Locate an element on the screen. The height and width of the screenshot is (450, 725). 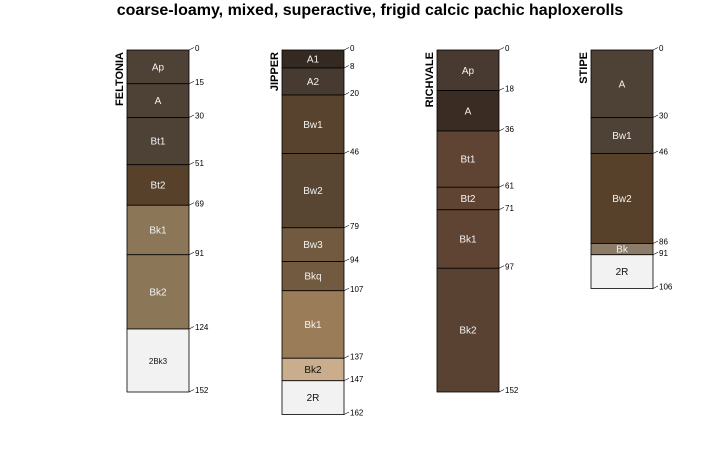
depth-label: 137 is located at coordinates (357, 356).